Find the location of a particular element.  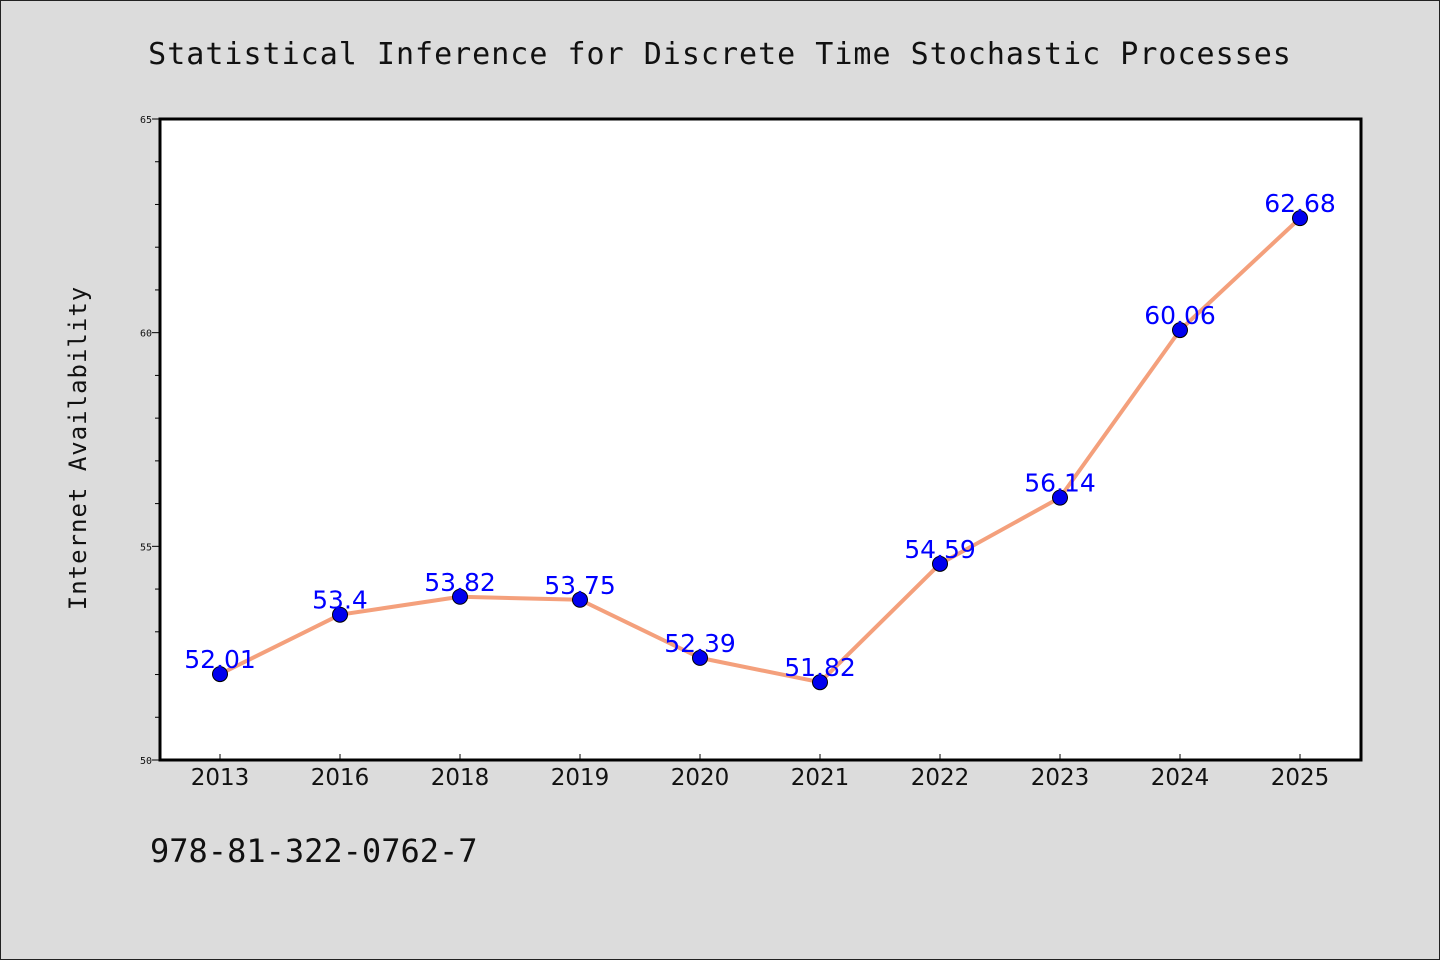

data-label: 52.39 is located at coordinates (700, 643).